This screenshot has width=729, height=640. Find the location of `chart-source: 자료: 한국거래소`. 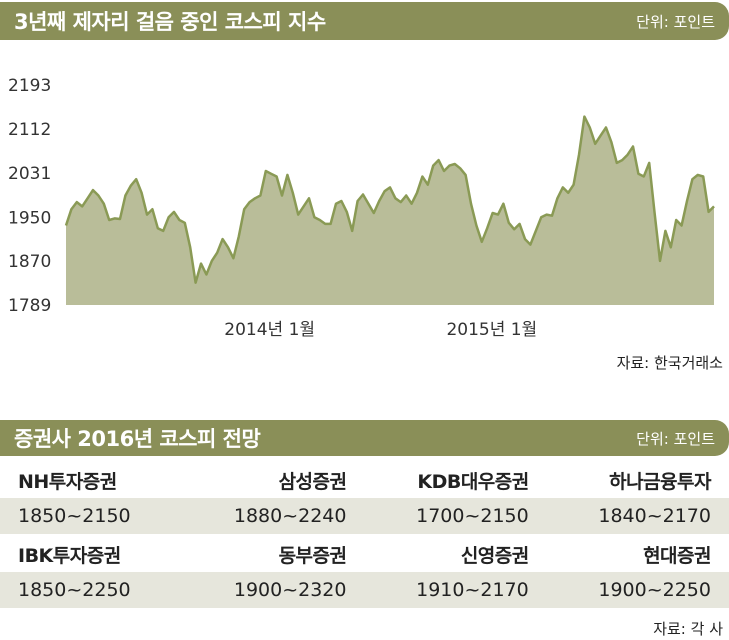

chart-source: 자료: 한국거래소 is located at coordinates (669, 363).